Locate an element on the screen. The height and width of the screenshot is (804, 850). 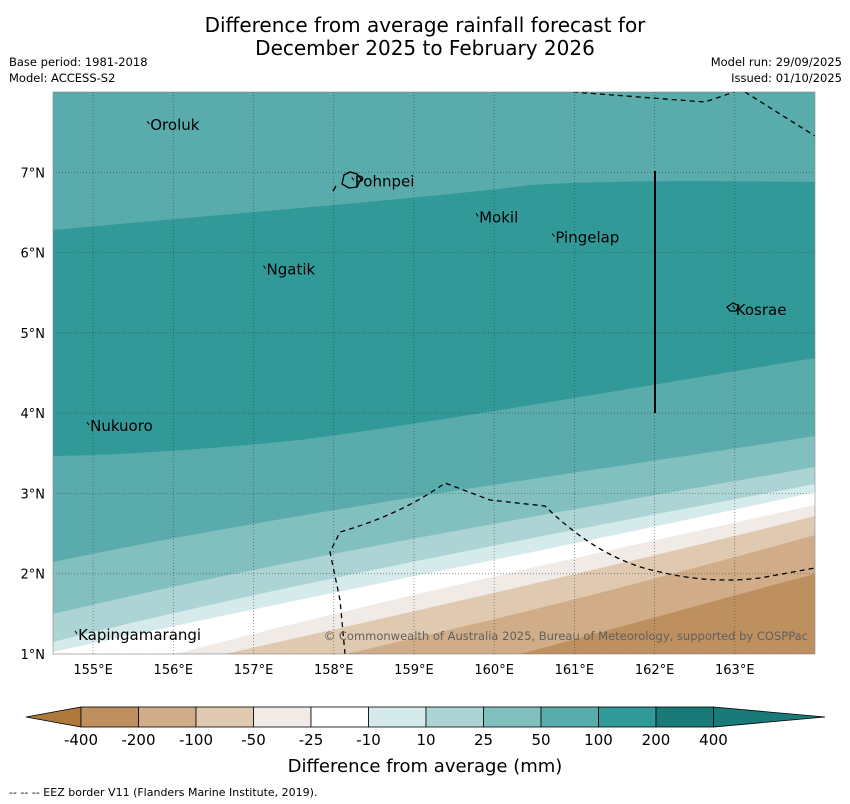
place-label: Kosrae is located at coordinates (761, 310).